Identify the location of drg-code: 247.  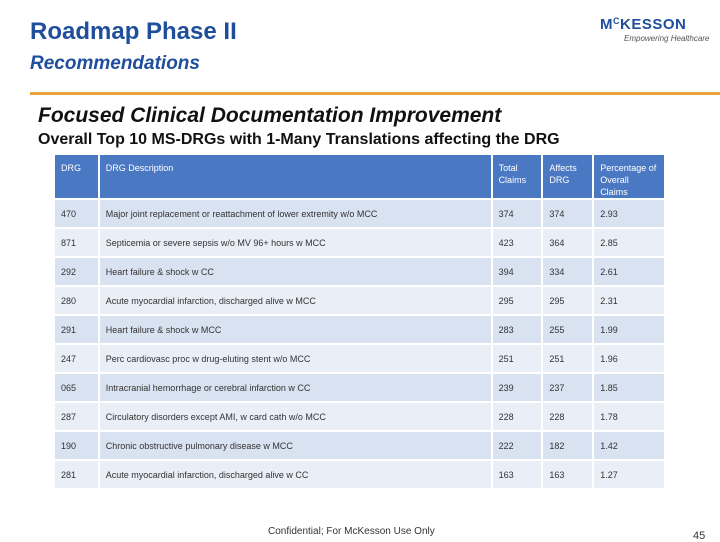
(77, 359).